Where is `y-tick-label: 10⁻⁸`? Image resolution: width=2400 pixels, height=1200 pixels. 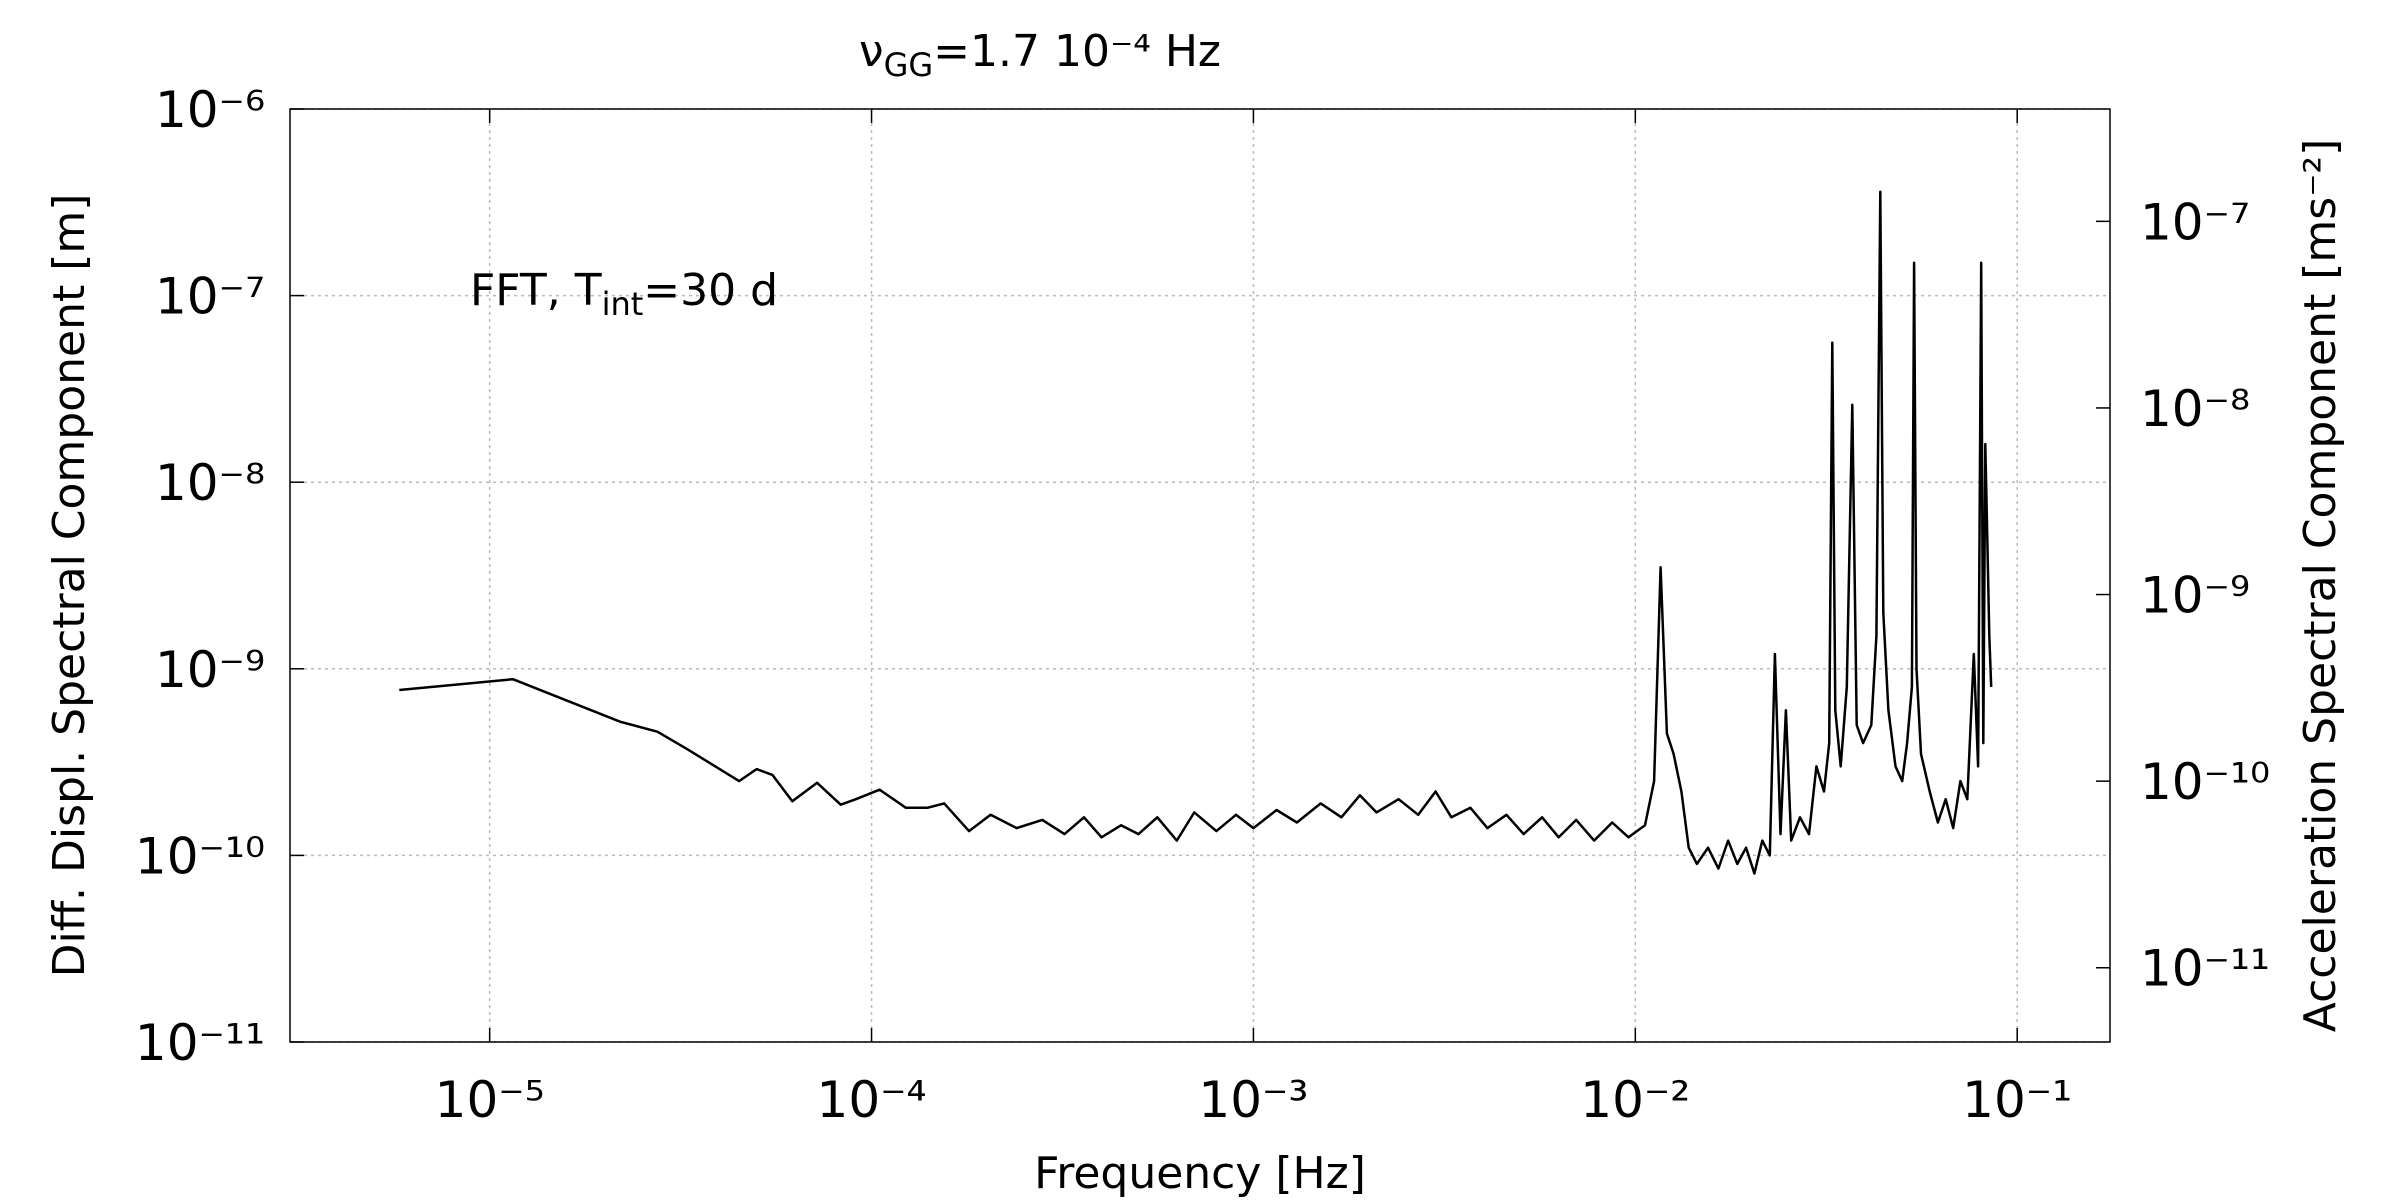 y-tick-label: 10⁻⁸ is located at coordinates (210, 483).